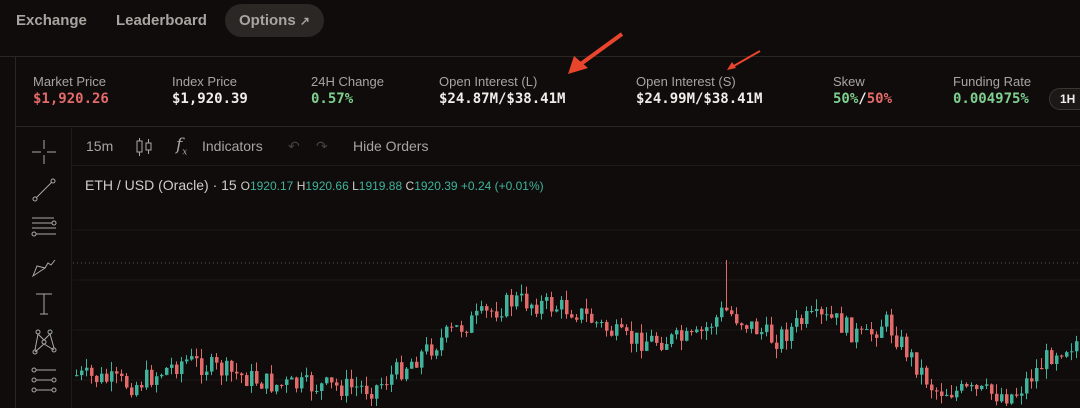  What do you see at coordinates (576, 147) in the screenshot?
I see `chart-toolbar: 15m fx Indicators ↶ ↷ Hide Orders` at bounding box center [576, 147].